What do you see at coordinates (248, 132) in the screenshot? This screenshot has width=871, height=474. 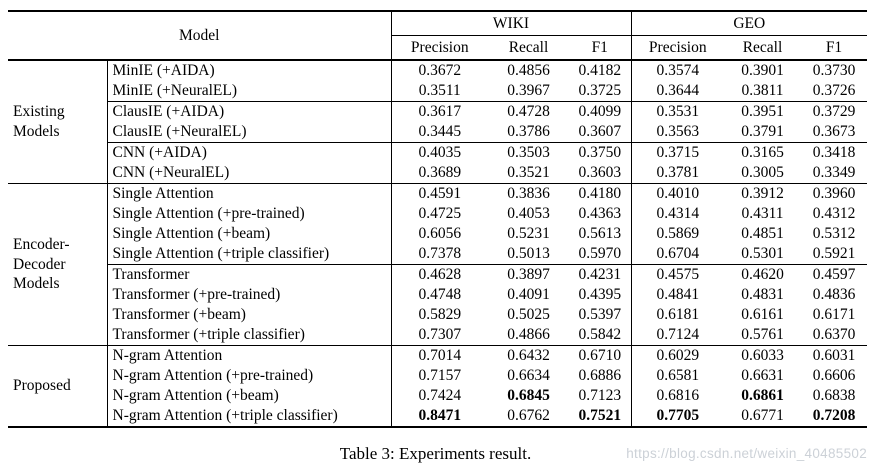 I see `model-name-cell: ClausIE (+NeuralEL)` at bounding box center [248, 132].